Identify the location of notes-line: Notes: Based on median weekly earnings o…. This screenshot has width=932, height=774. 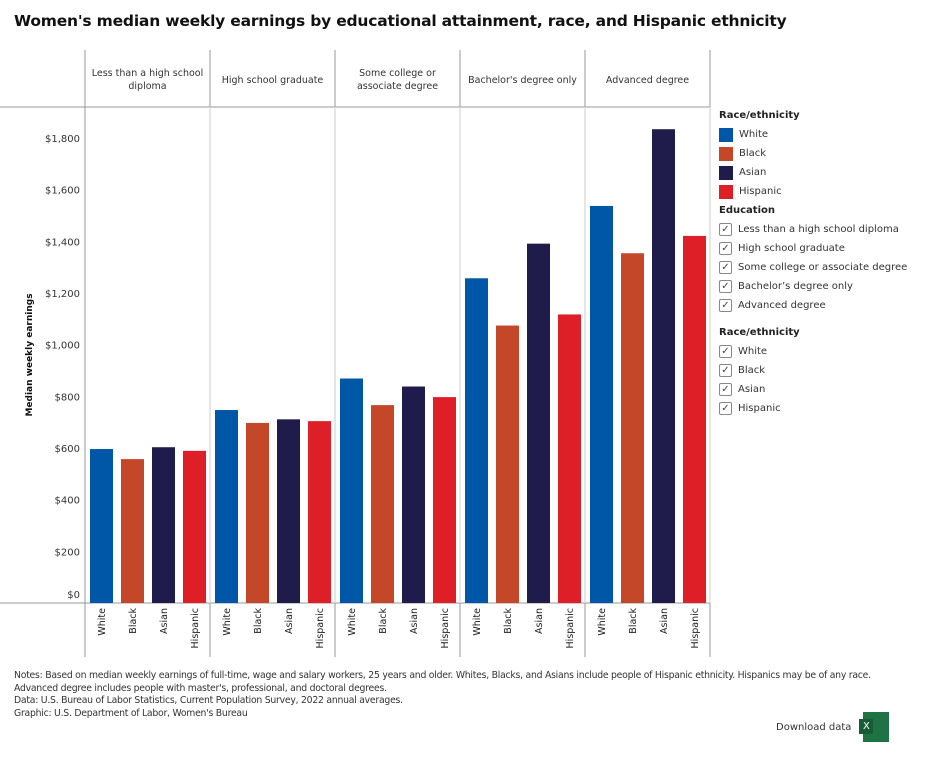
(442, 675).